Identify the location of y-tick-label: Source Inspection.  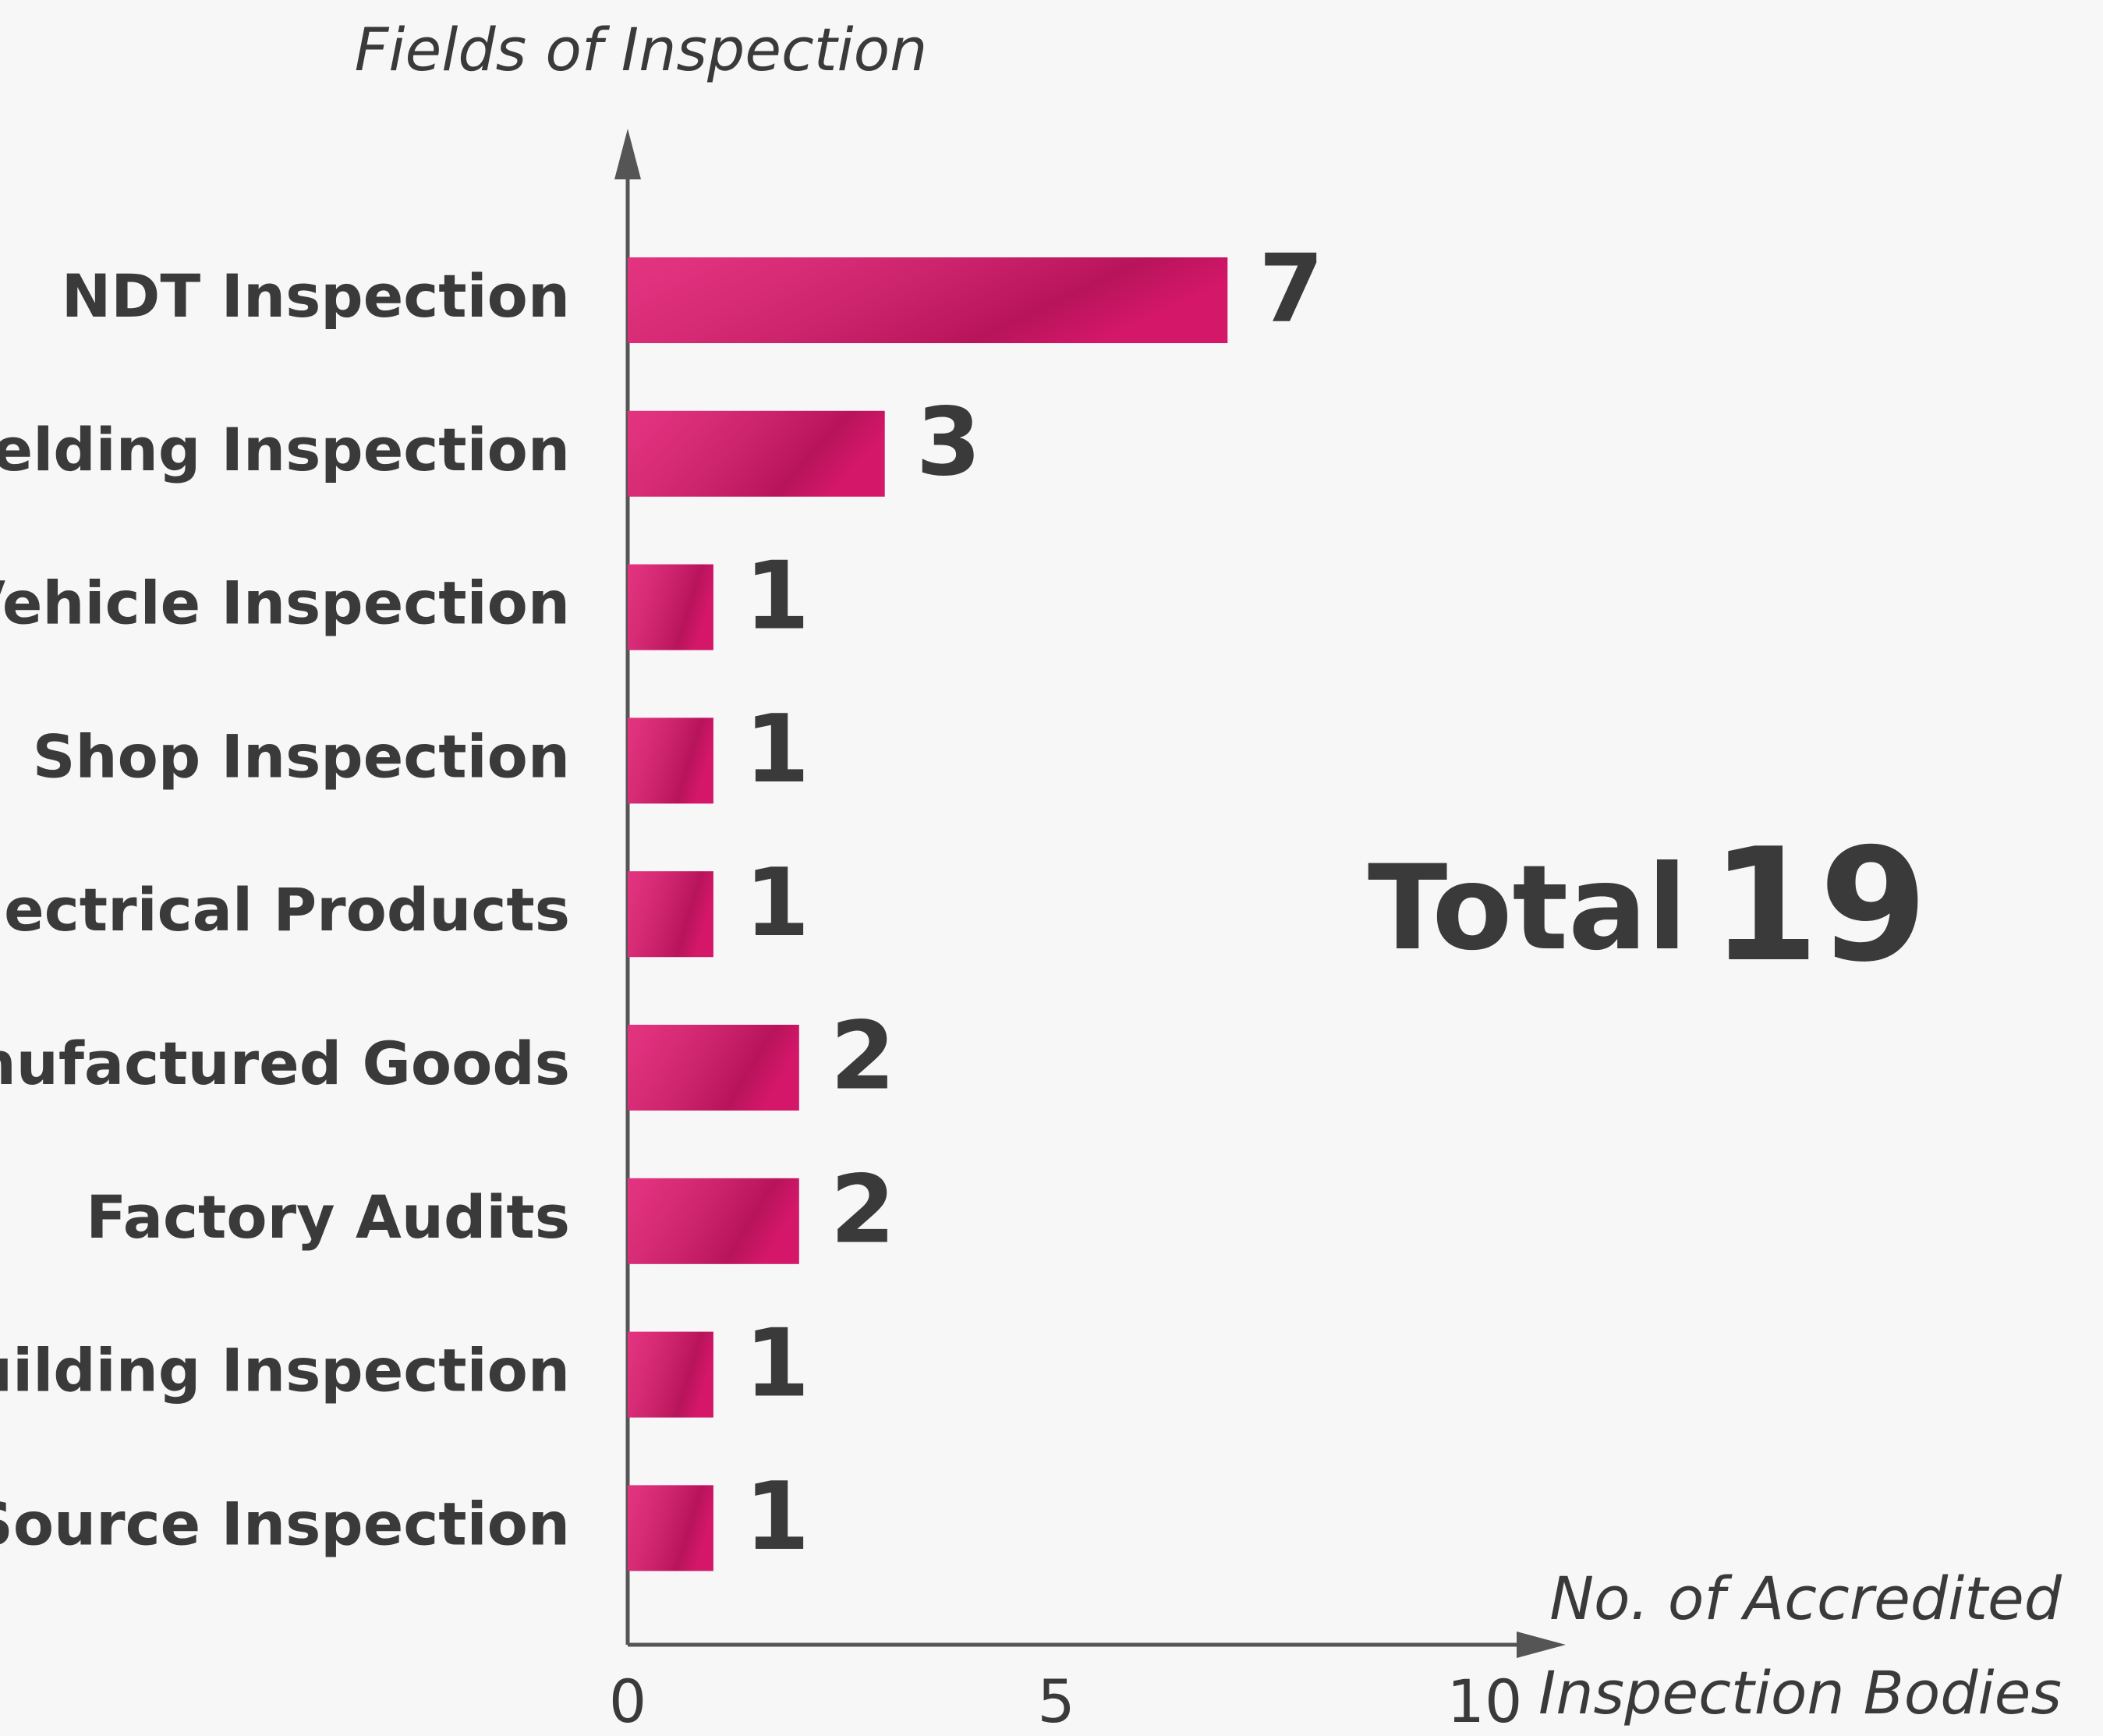
(285, 1523).